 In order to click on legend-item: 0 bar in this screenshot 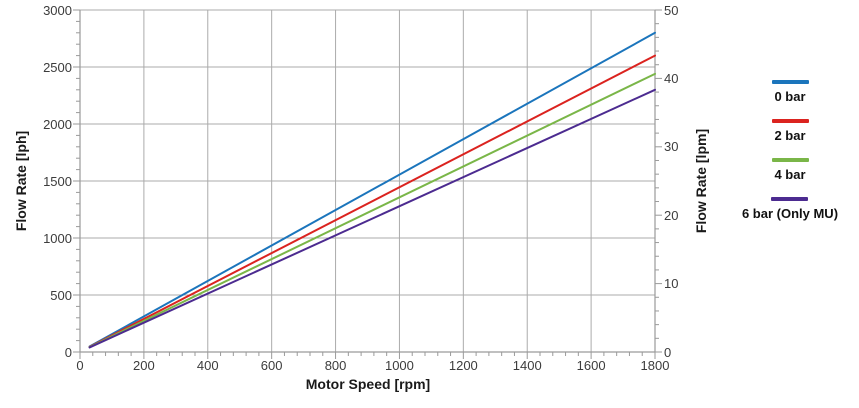, I will do `click(790, 92)`.